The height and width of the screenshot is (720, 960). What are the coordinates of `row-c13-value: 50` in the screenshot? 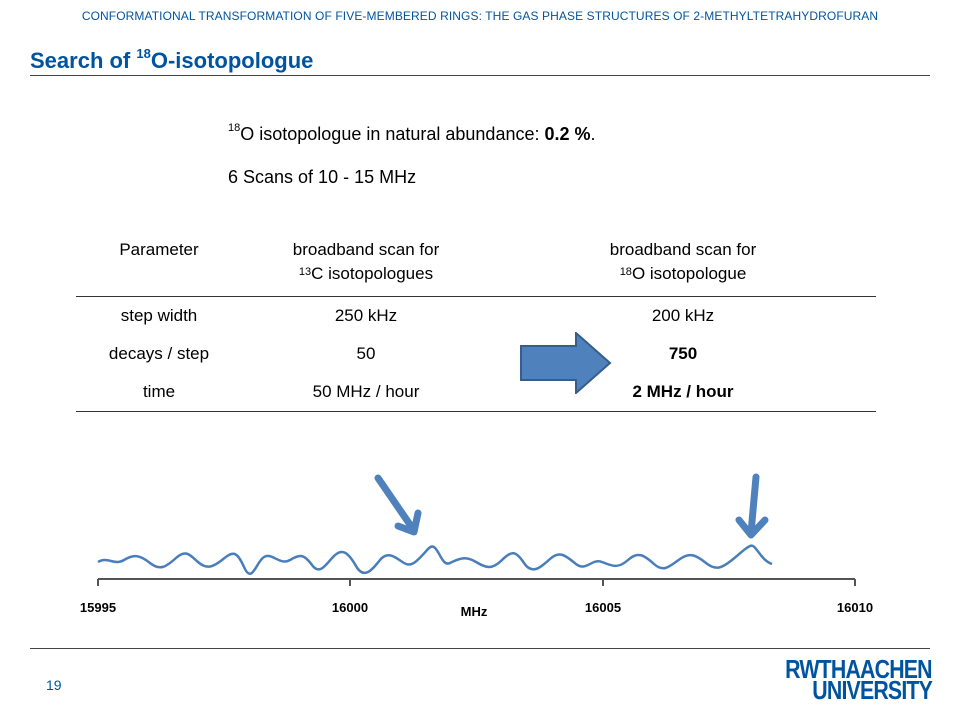 It's located at (366, 353).